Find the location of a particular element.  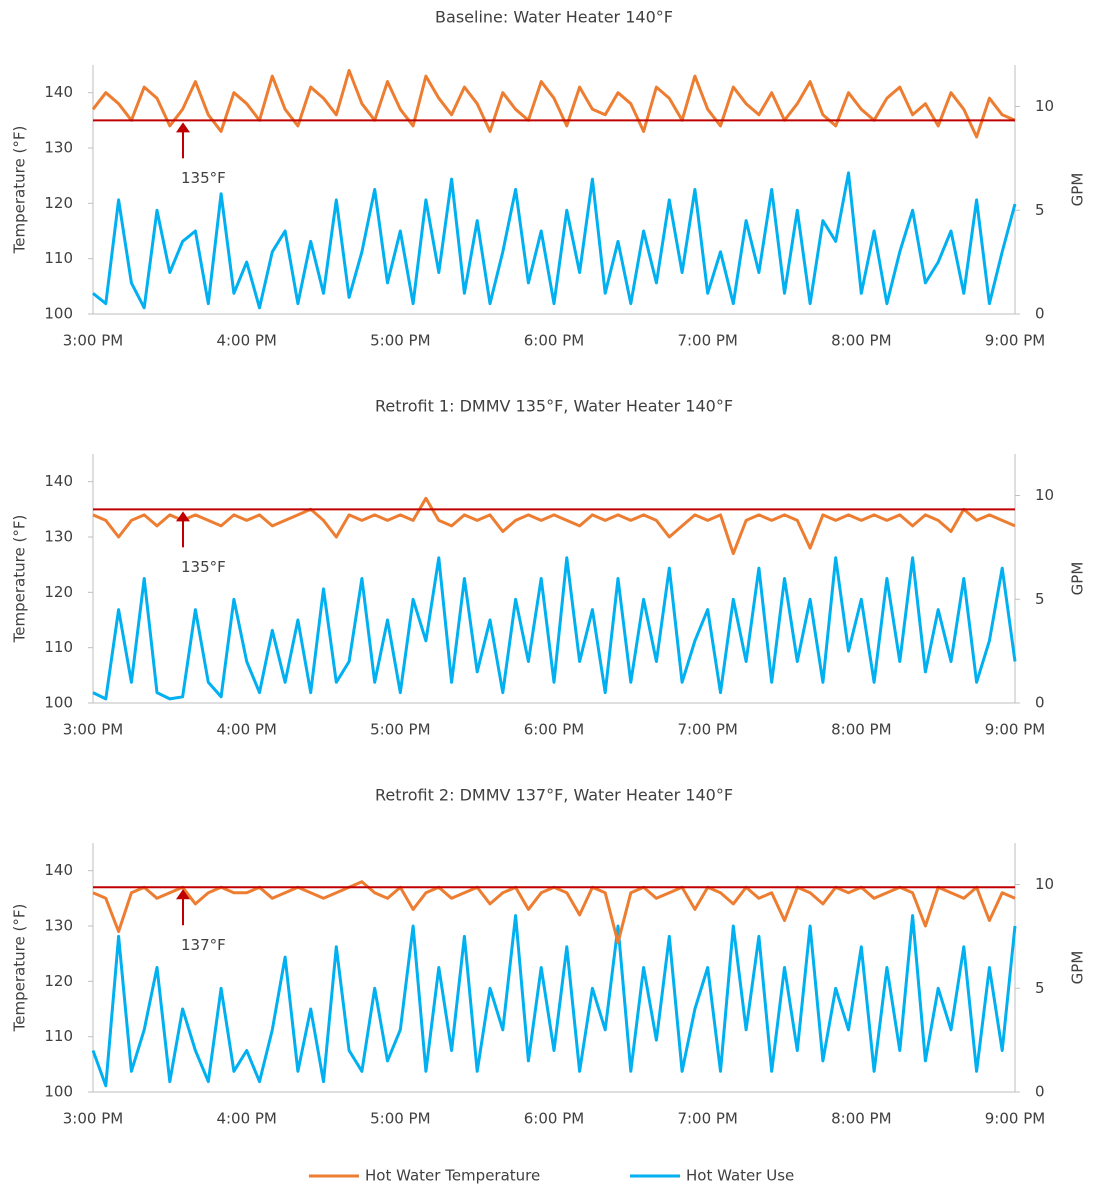

legend-label: Hot Water Temperature is located at coordinates (452, 1176).